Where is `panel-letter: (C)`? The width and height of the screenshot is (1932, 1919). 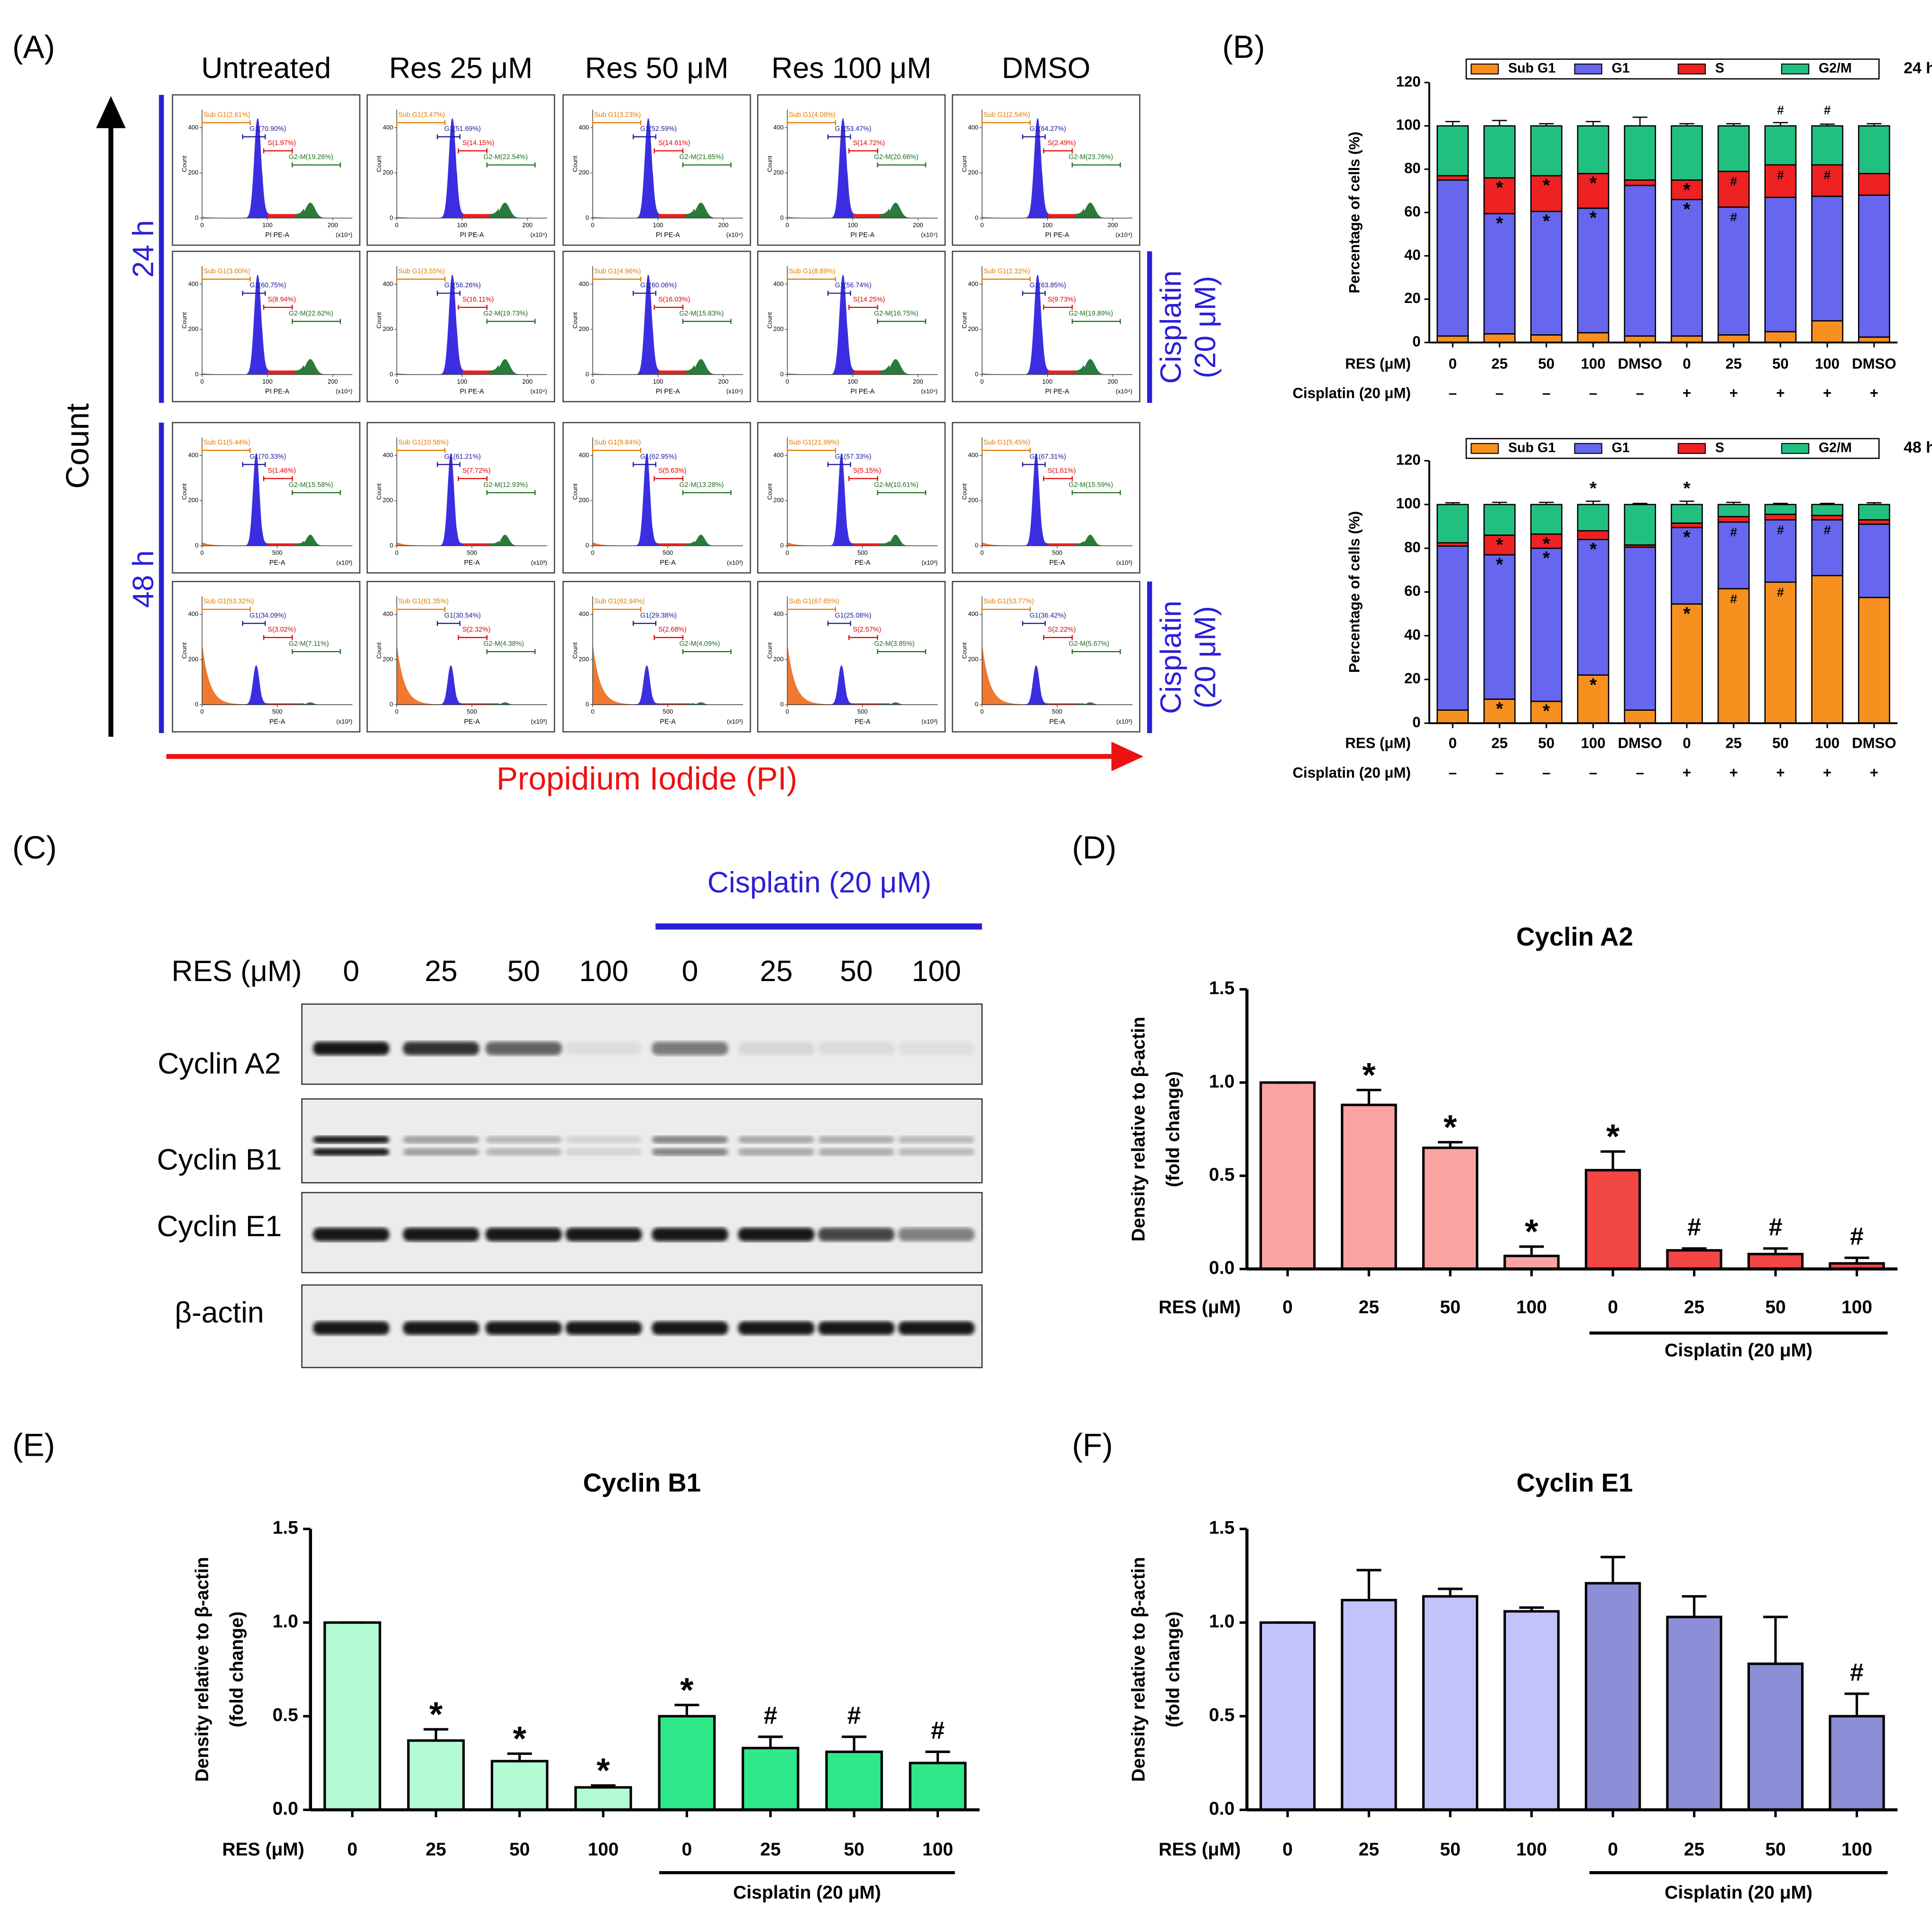 panel-letter: (C) is located at coordinates (34, 848).